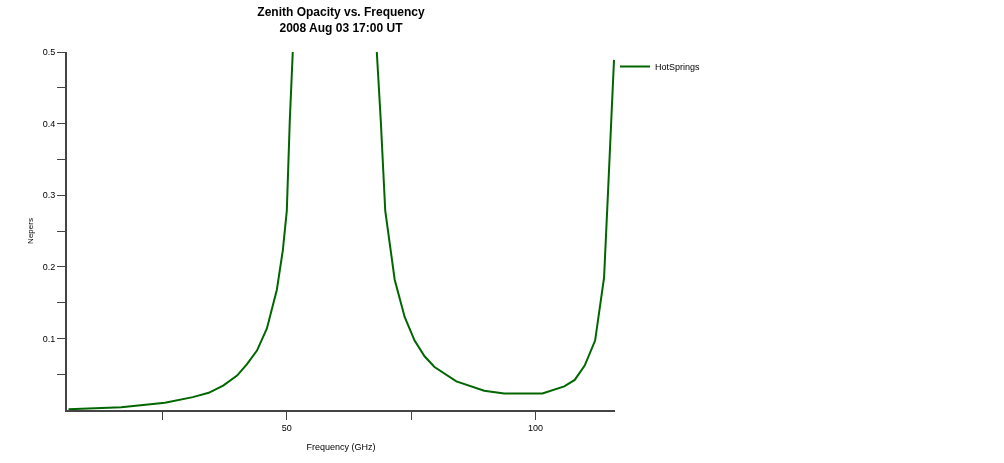 The width and height of the screenshot is (1004, 463). I want to click on legend-label: HotSprings, so click(678, 67).